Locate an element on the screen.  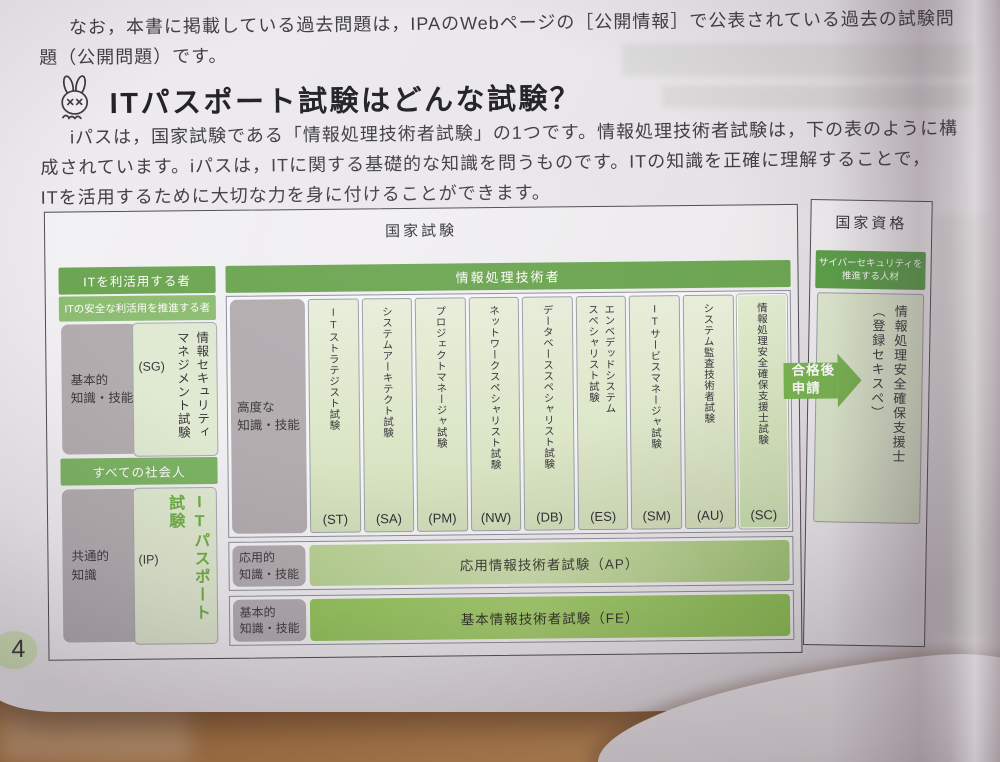
level-common-knowledge: 共通的 知識 is located at coordinates (100, 565).